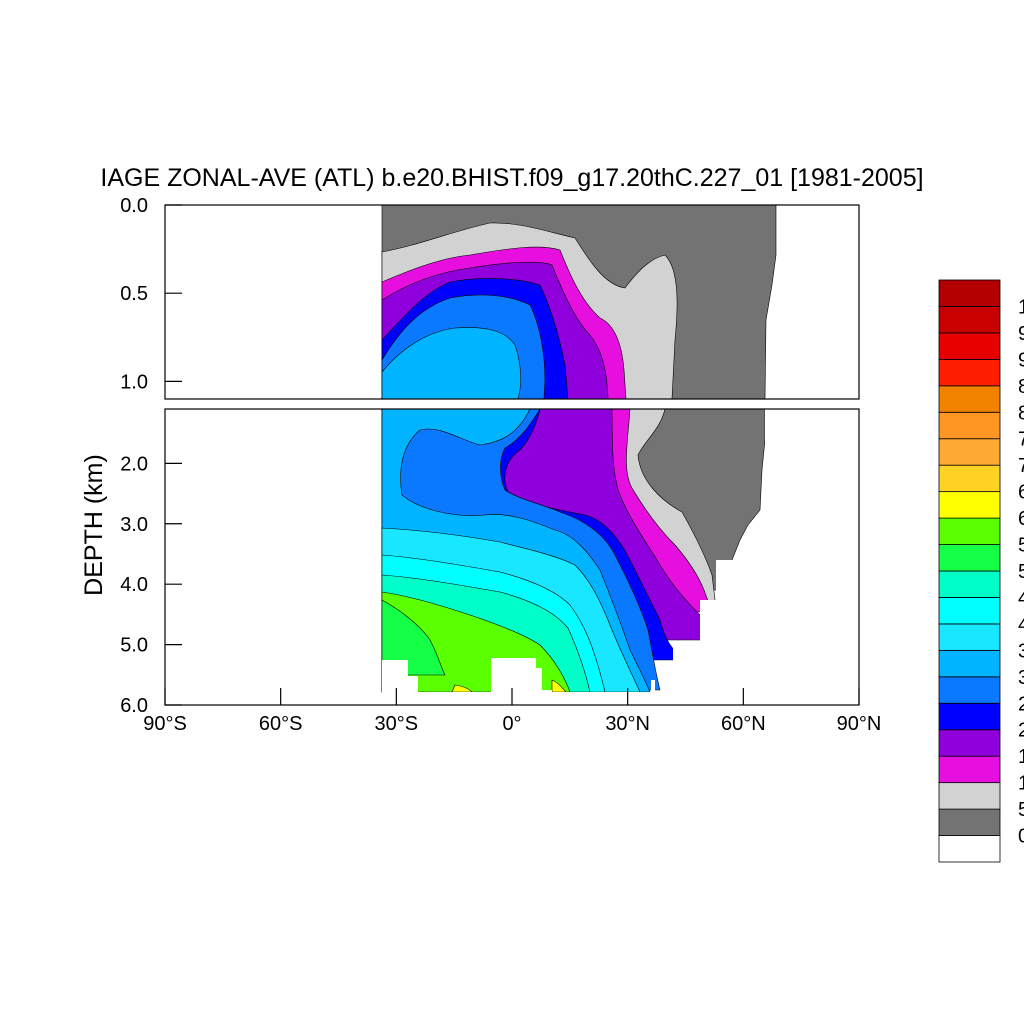 This screenshot has height=1024, width=1024. Describe the element at coordinates (134, 382) in the screenshot. I see `y-tick-label: 1.0` at that location.